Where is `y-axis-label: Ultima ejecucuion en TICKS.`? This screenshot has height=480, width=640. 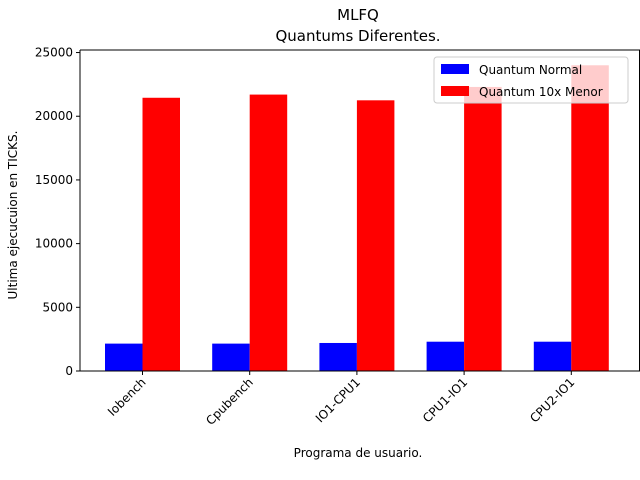
y-axis-label: Ultima ejecucuion en TICKS. is located at coordinates (13, 215).